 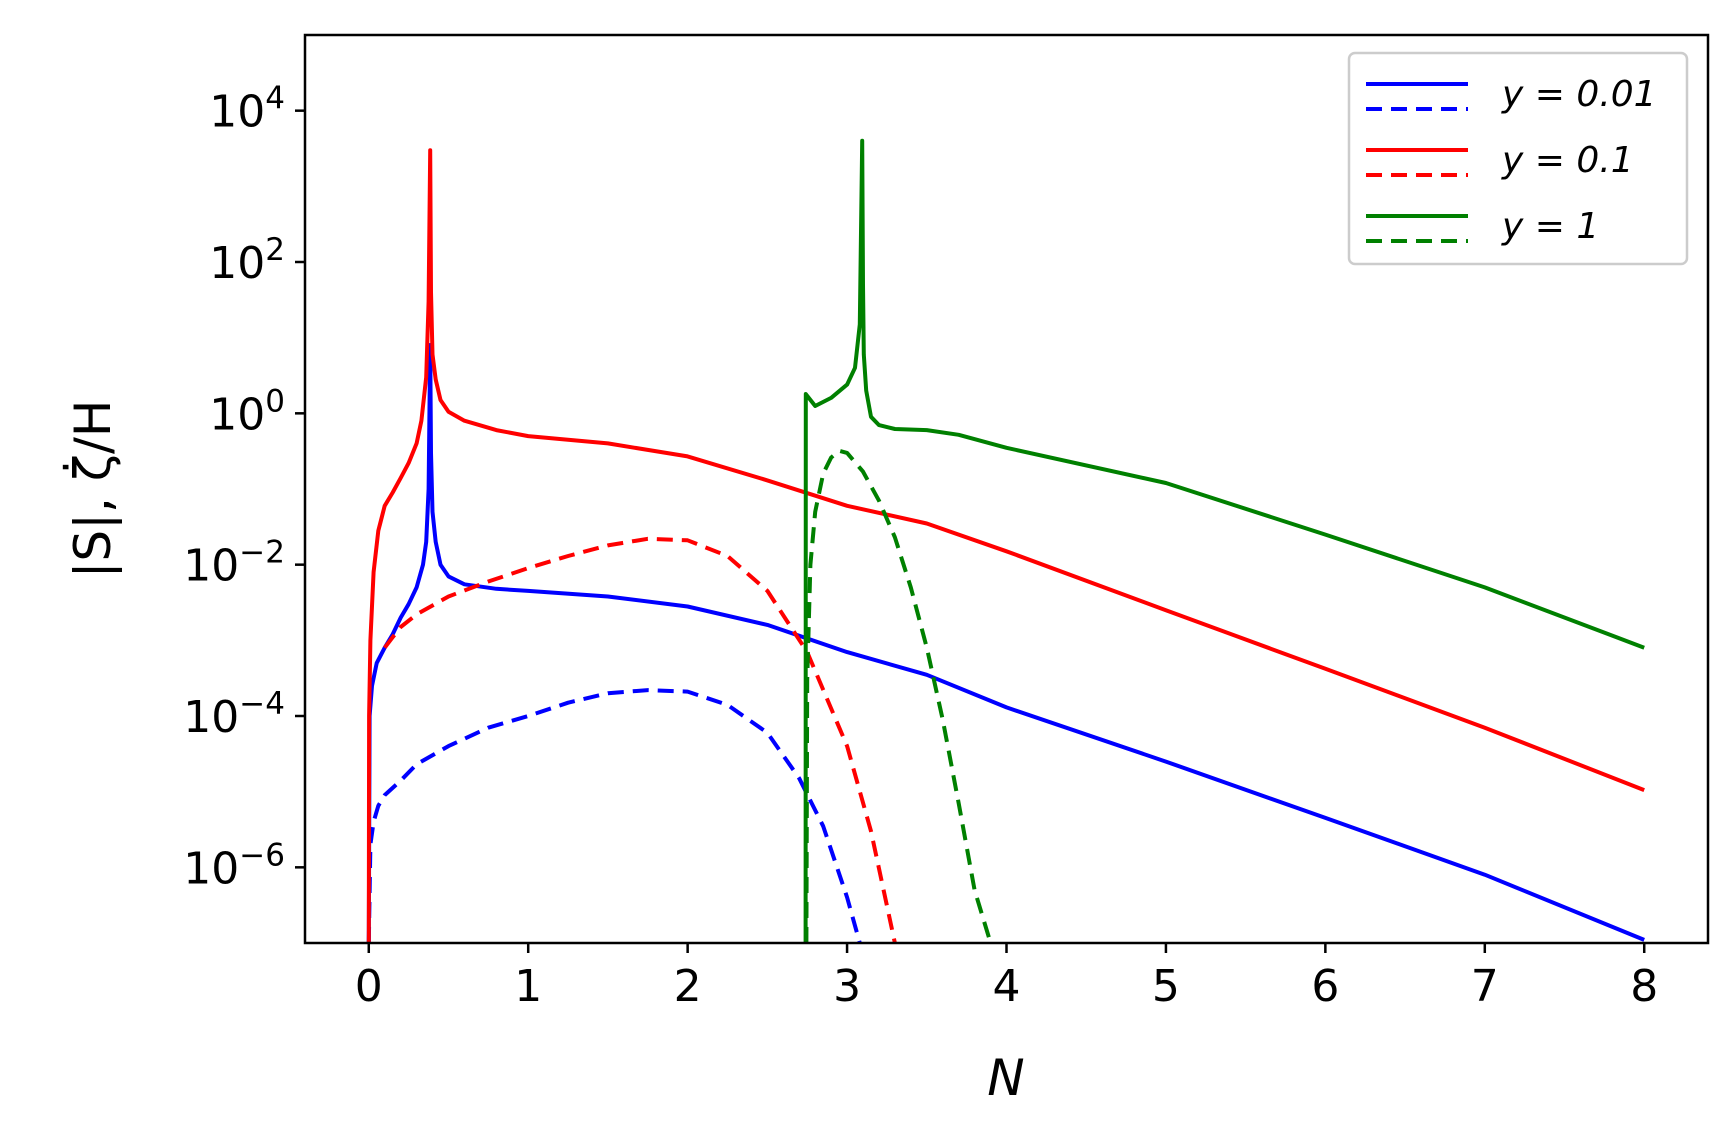 I want to click on y-tick-label: 10⁻⁶, so click(x=234, y=865).